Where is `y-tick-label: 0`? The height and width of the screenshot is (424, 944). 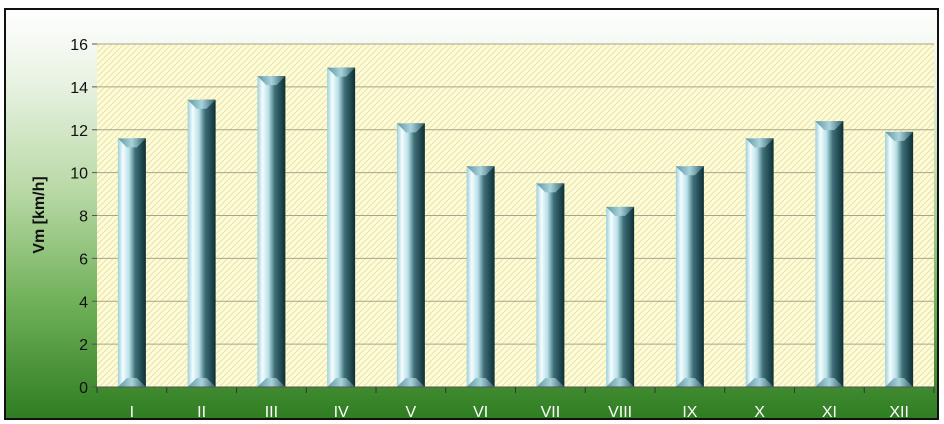
y-tick-label: 0 is located at coordinates (83, 388).